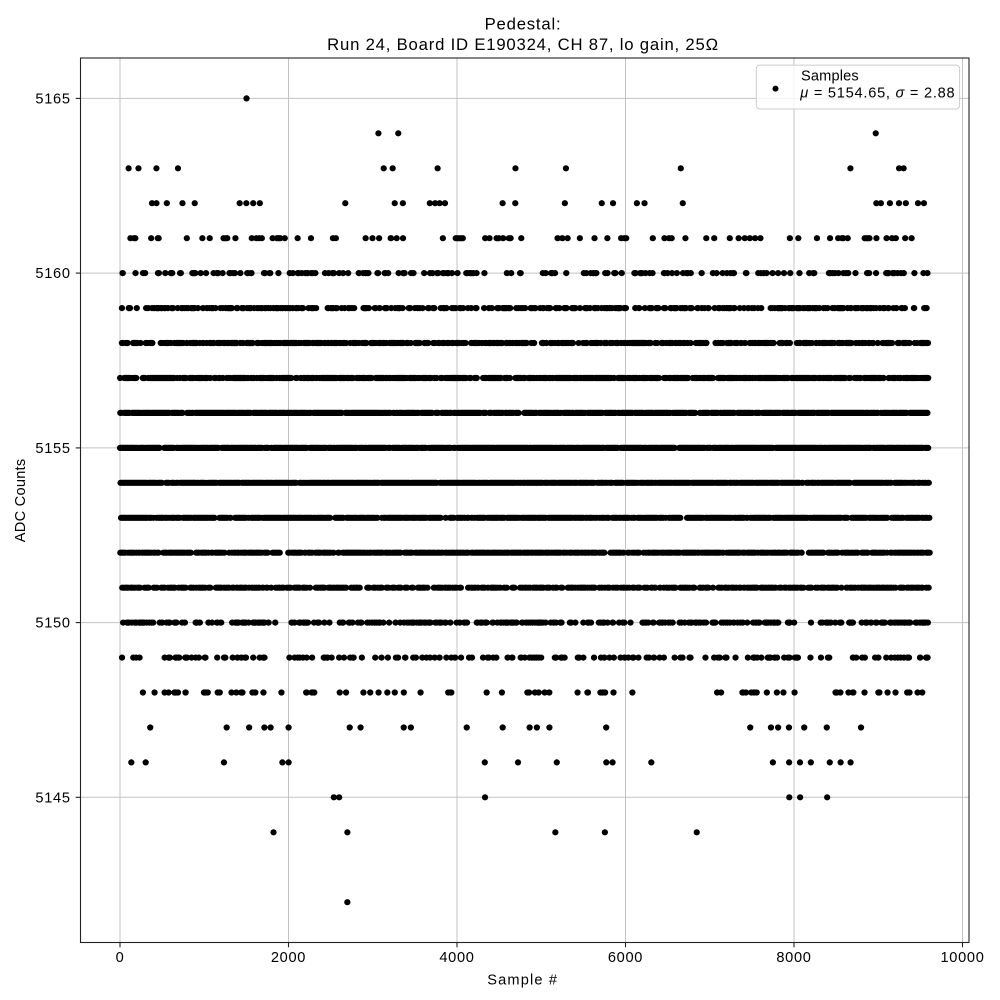  Describe the element at coordinates (288, 958) in the screenshot. I see `svg-text: 2000` at that location.